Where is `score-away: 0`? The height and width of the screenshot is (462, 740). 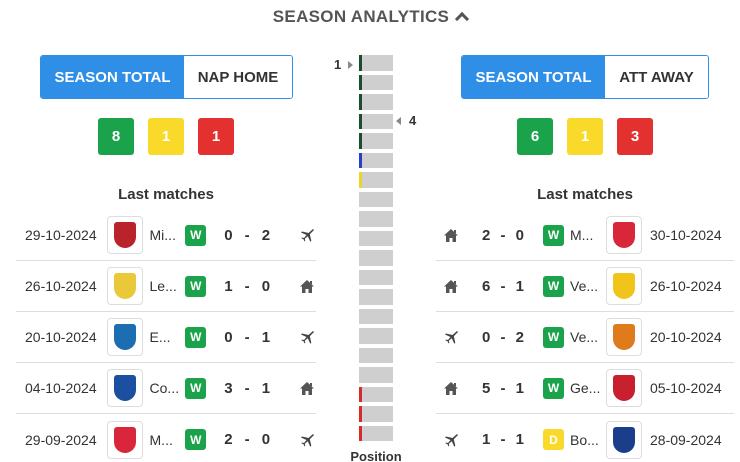 score-away: 0 is located at coordinates (266, 439).